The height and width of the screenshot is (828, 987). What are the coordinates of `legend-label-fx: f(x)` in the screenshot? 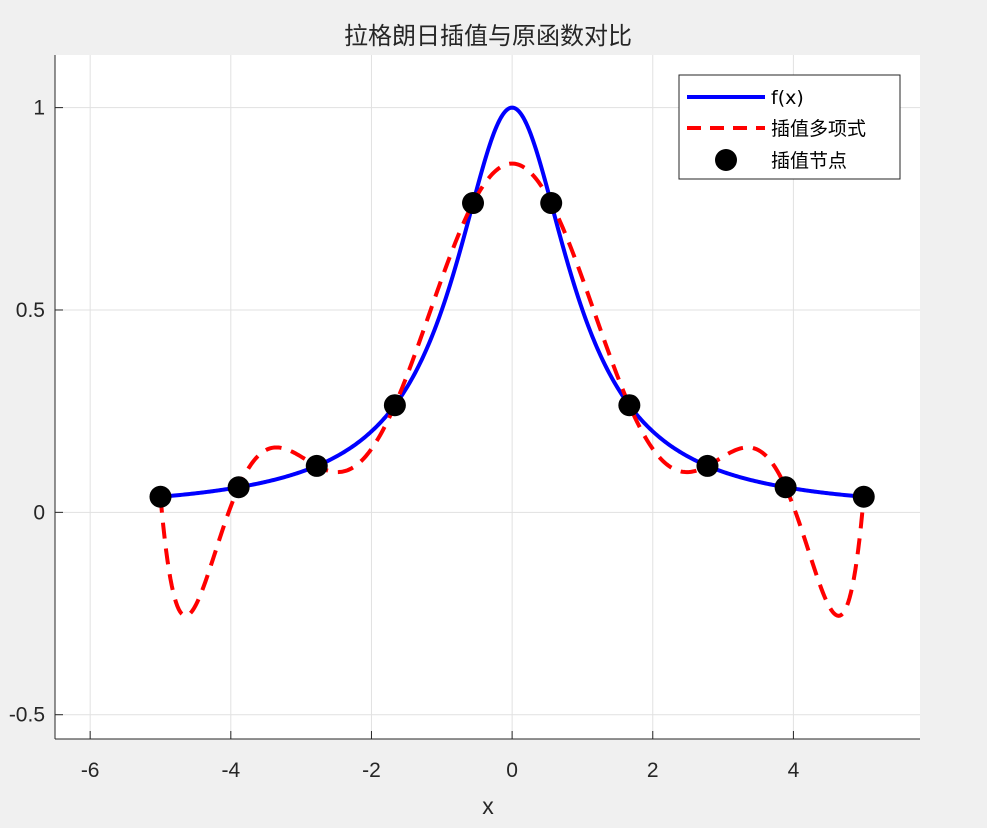 It's located at (787, 98).